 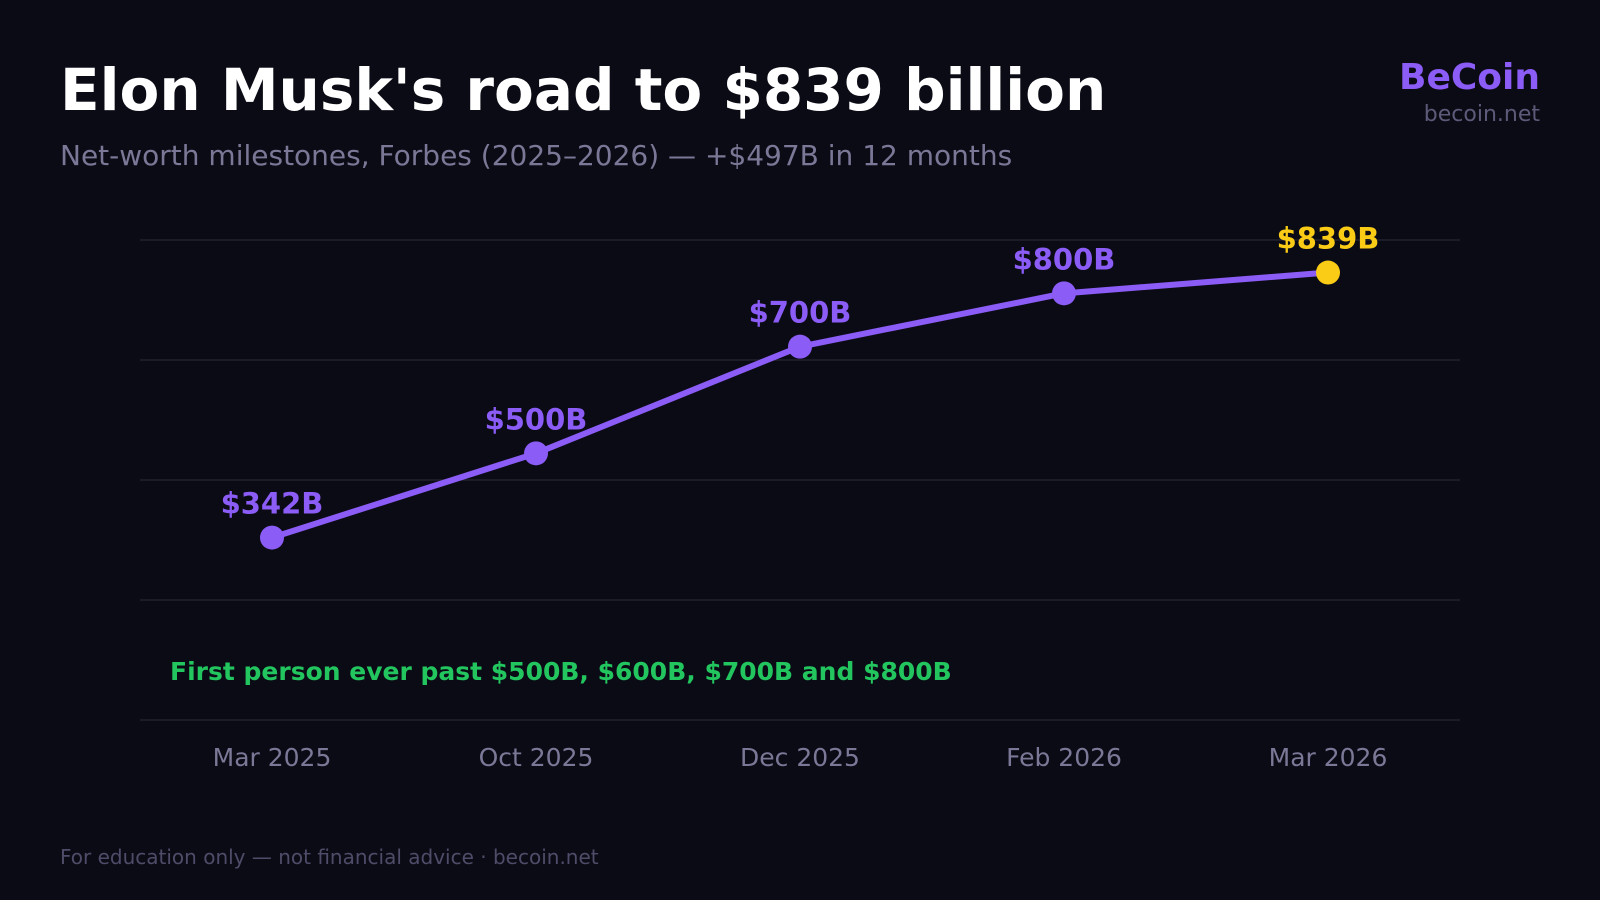 I want to click on x-tick-label-1: Oct 2025, so click(x=536, y=757).